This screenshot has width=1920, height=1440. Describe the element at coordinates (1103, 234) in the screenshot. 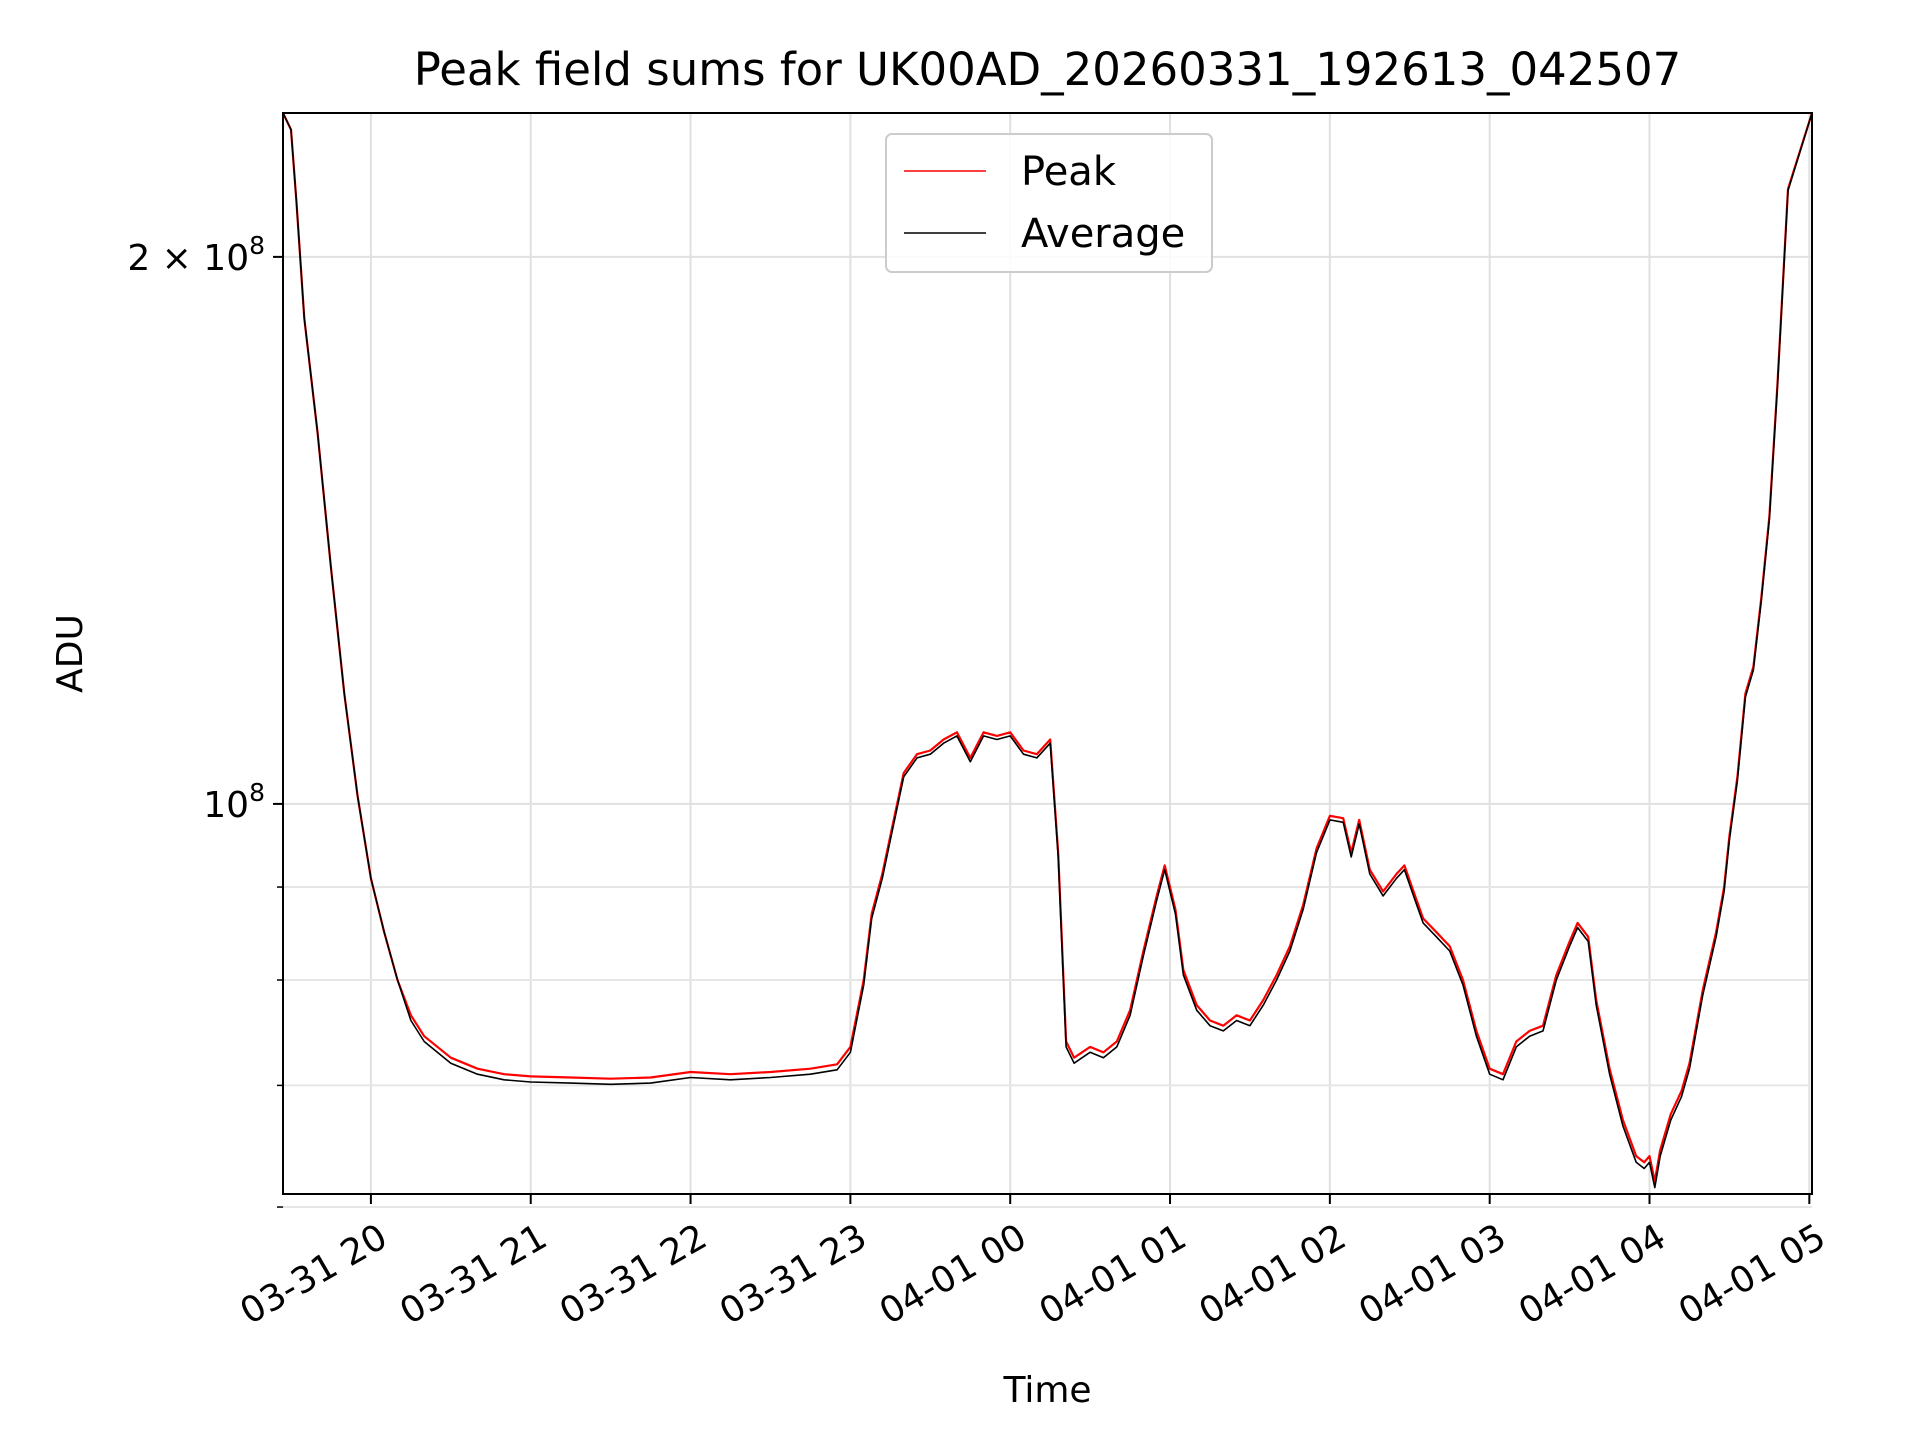

I see `legend-label-average: Average` at that location.